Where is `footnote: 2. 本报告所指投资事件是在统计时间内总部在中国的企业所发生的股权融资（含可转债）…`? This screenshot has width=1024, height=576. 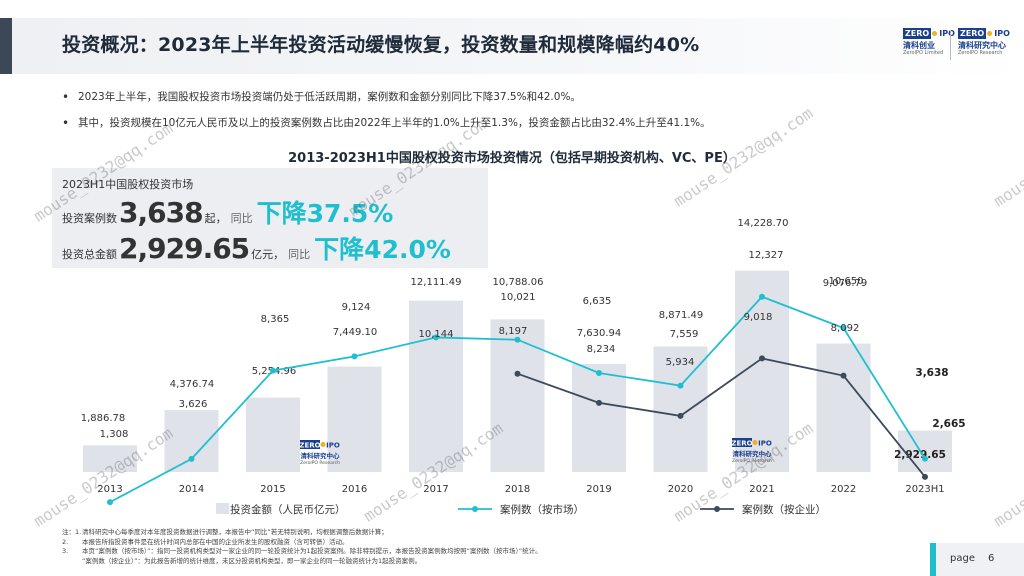
footnote: 2. 本报告所指投资事件是在统计时间内总部在中国的企业所发生的股权融资（含可转债）… is located at coordinates (205, 541).